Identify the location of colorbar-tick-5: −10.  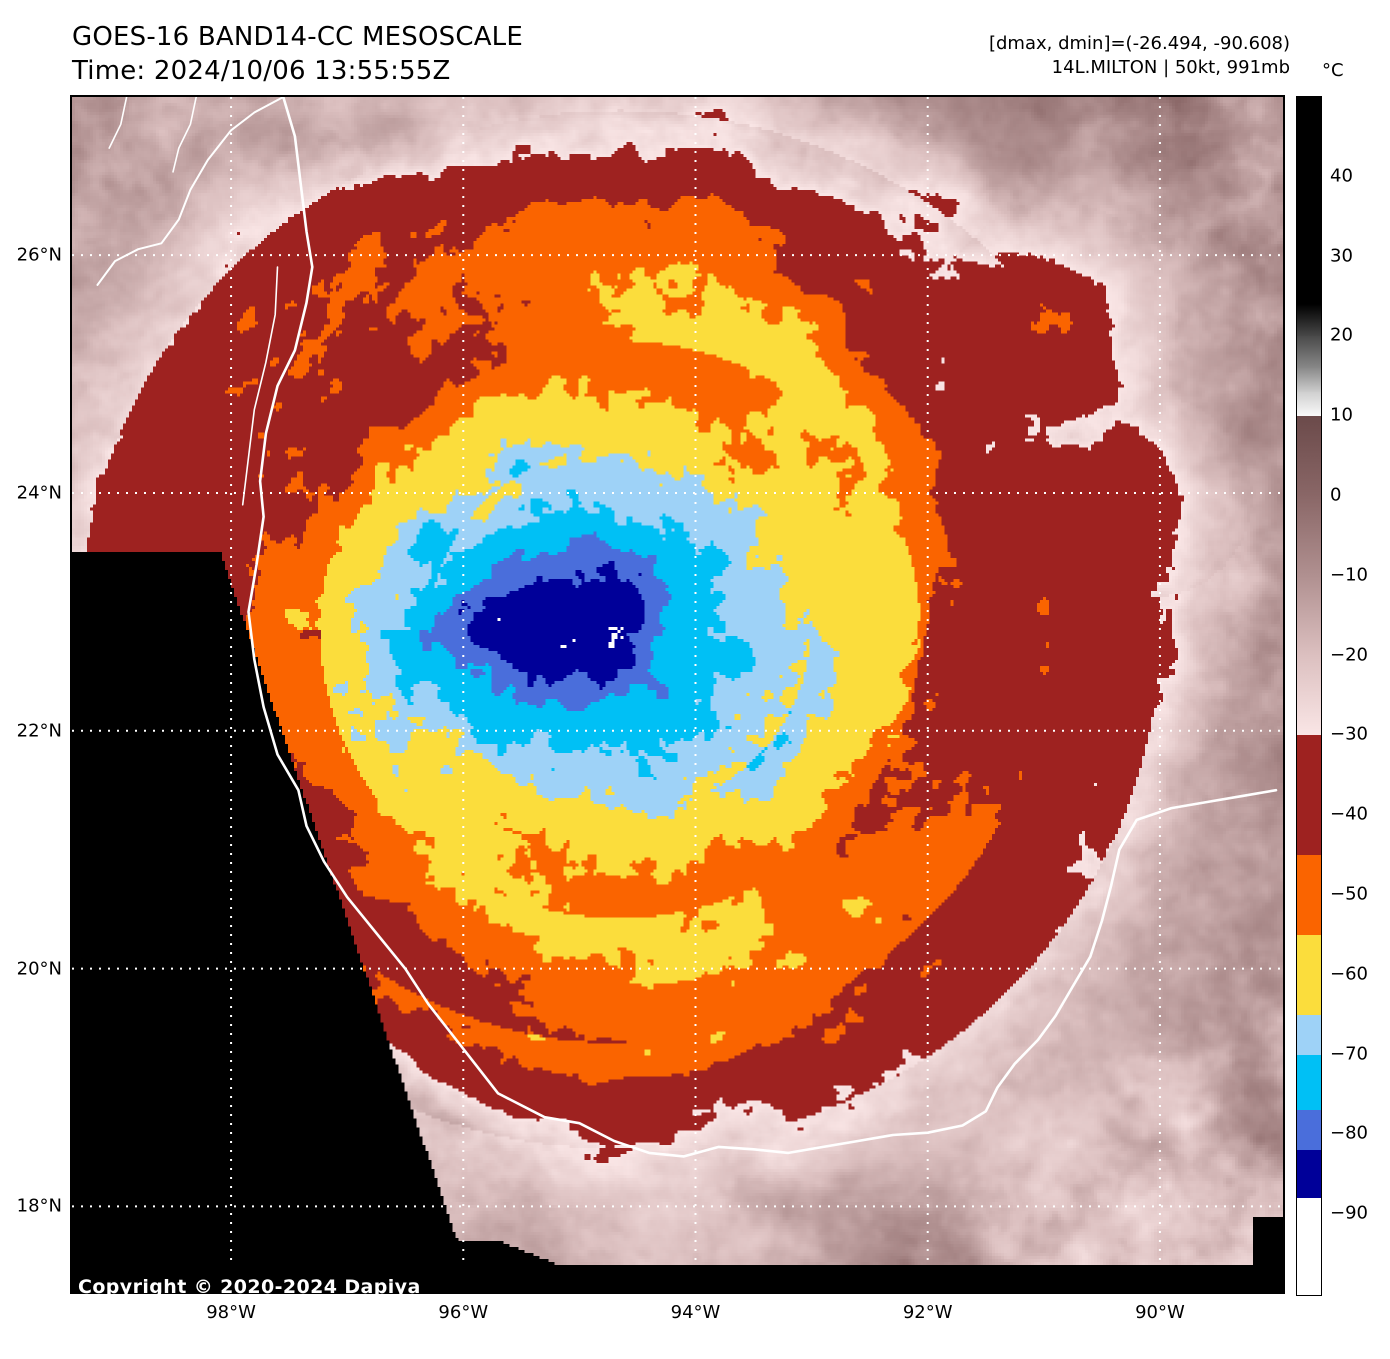
(1349, 575).